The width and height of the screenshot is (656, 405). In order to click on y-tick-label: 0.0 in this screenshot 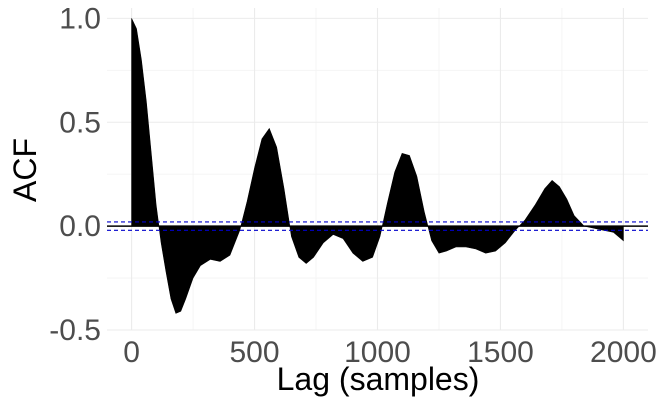, I will do `click(80, 226)`.